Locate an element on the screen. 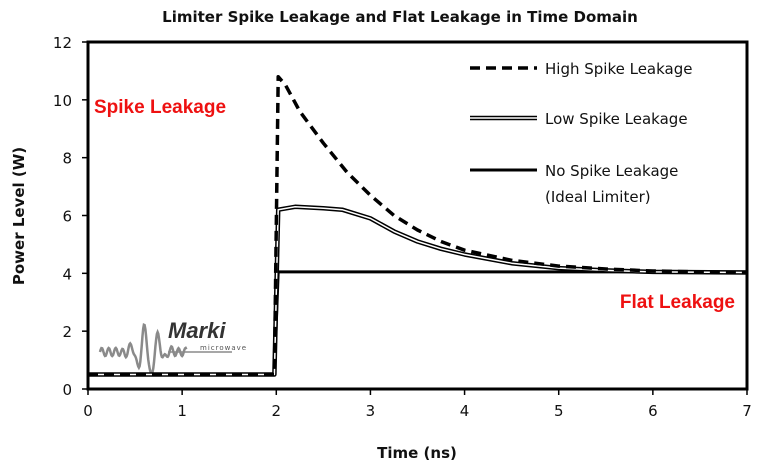  x-axis-ticks: 0 1 2 3 4 5 6 7 is located at coordinates (417, 404).